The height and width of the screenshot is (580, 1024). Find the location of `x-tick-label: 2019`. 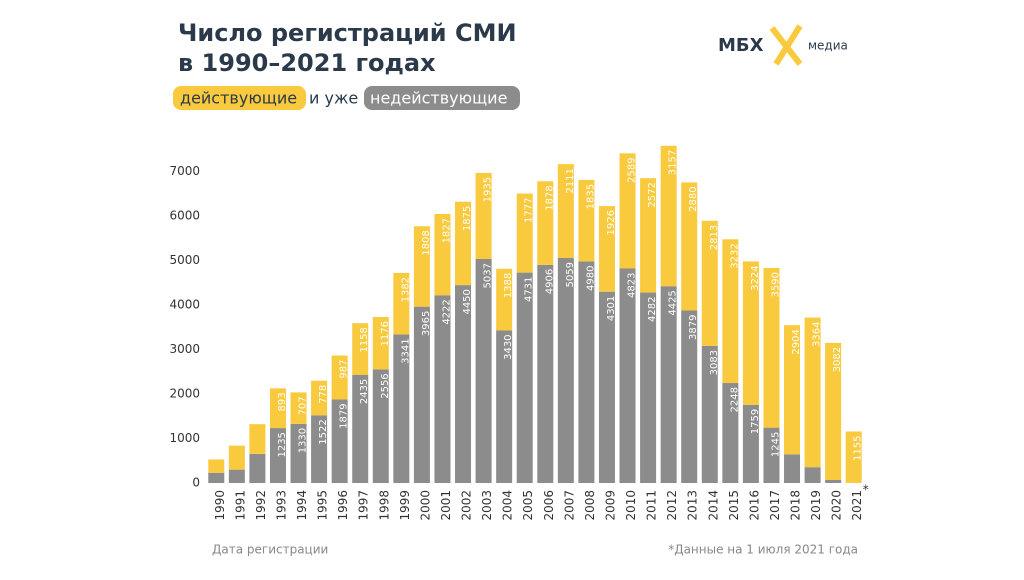

x-tick-label: 2019 is located at coordinates (816, 505).